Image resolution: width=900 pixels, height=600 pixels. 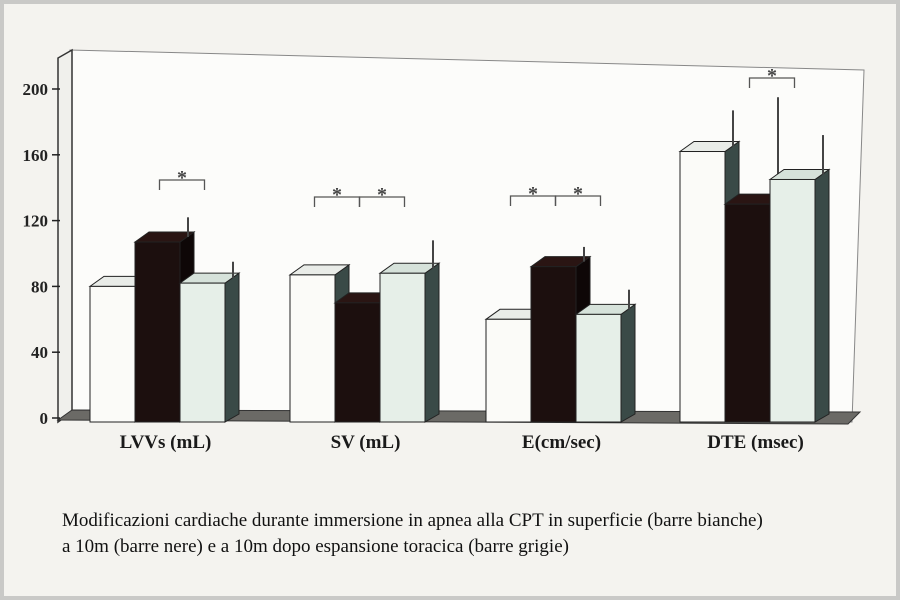 What do you see at coordinates (39, 286) in the screenshot?
I see `y-tick-label: 80` at bounding box center [39, 286].